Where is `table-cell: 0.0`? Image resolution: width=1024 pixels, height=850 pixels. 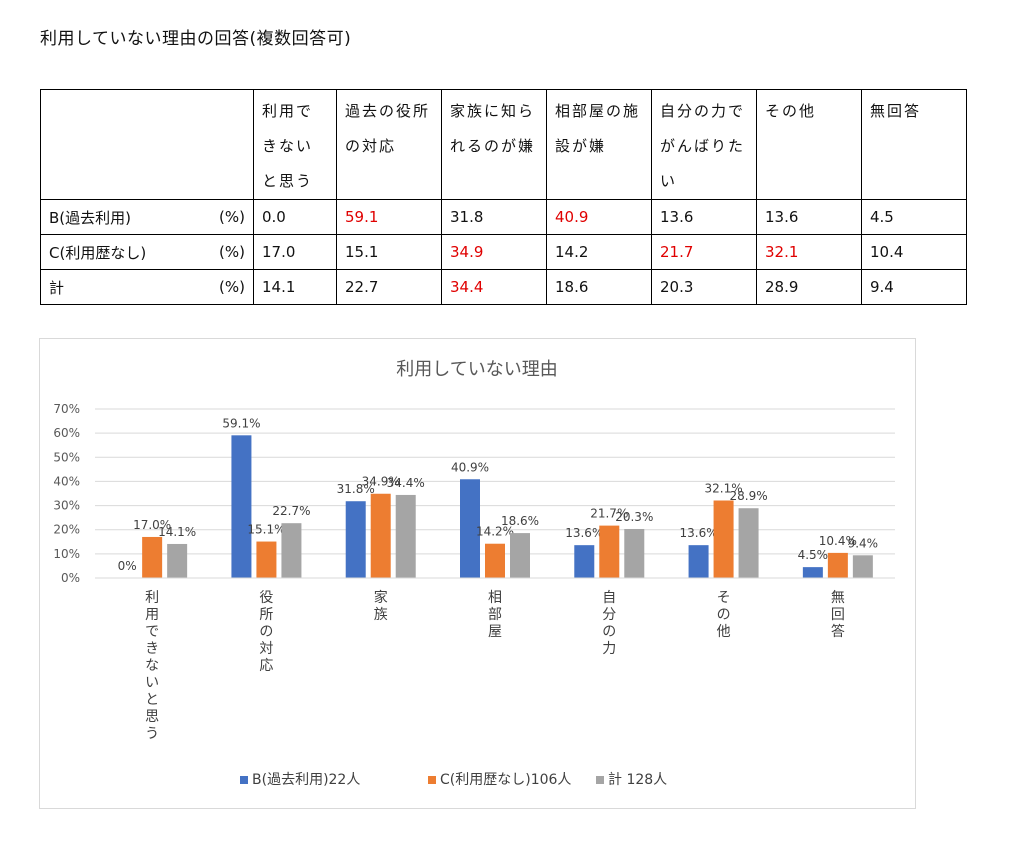
table-cell: 0.0 is located at coordinates (295, 217).